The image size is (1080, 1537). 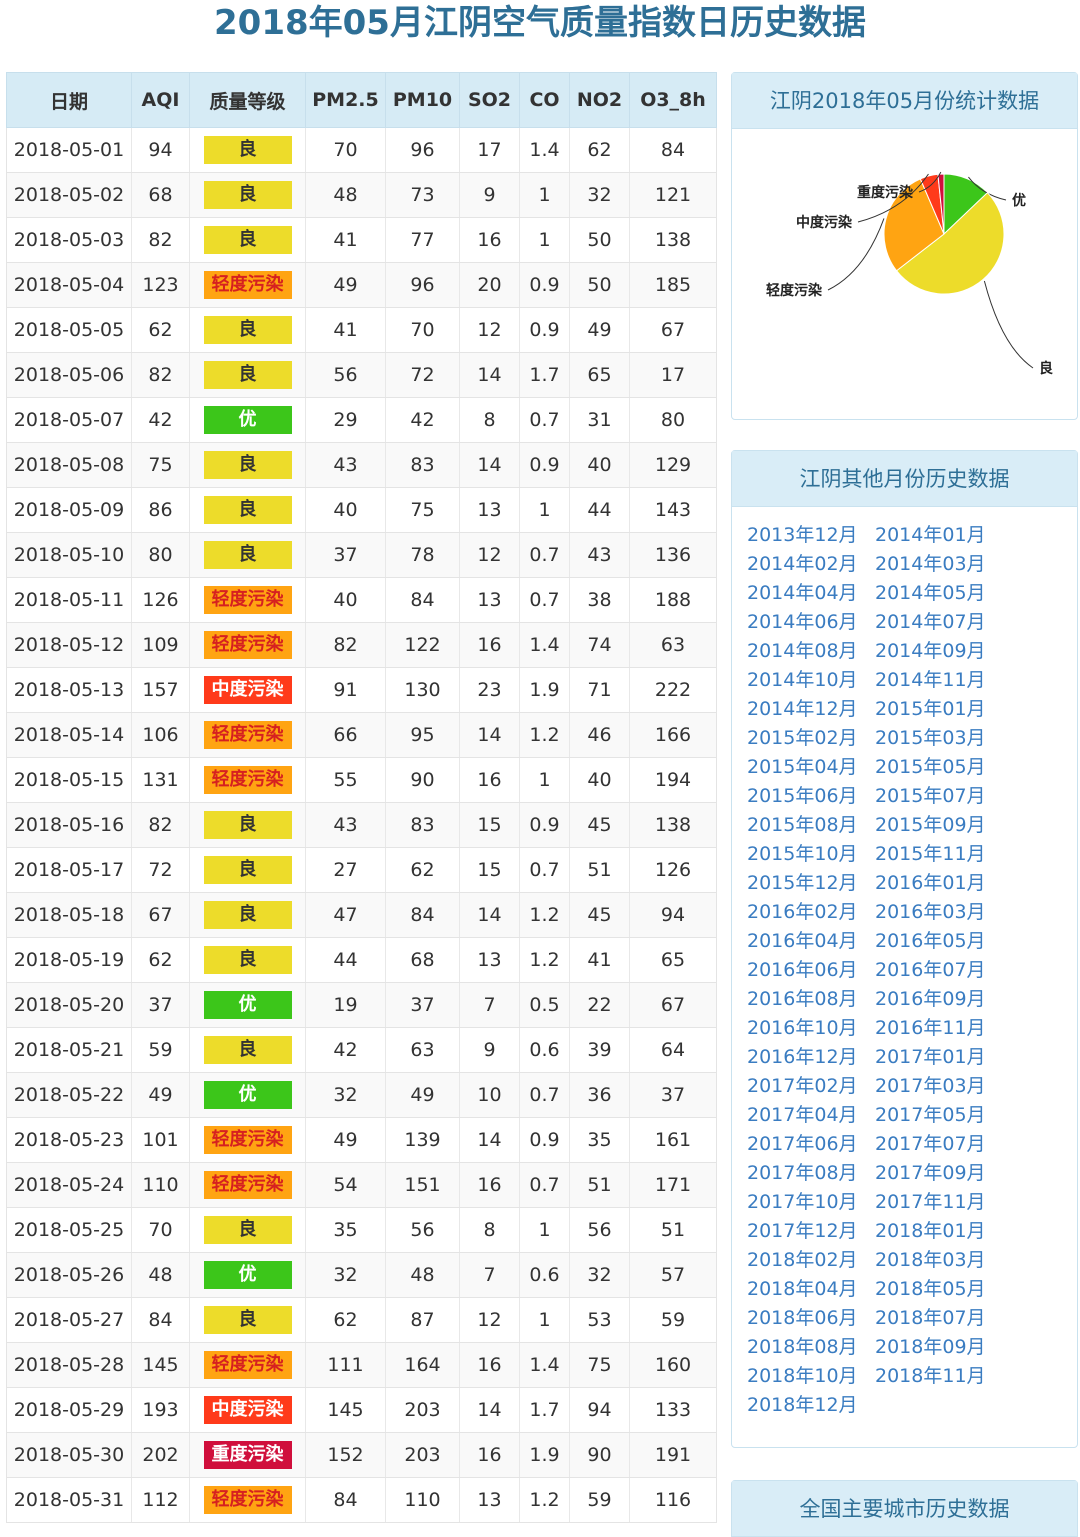 What do you see at coordinates (345, 870) in the screenshot?
I see `pm25-cell: 27` at bounding box center [345, 870].